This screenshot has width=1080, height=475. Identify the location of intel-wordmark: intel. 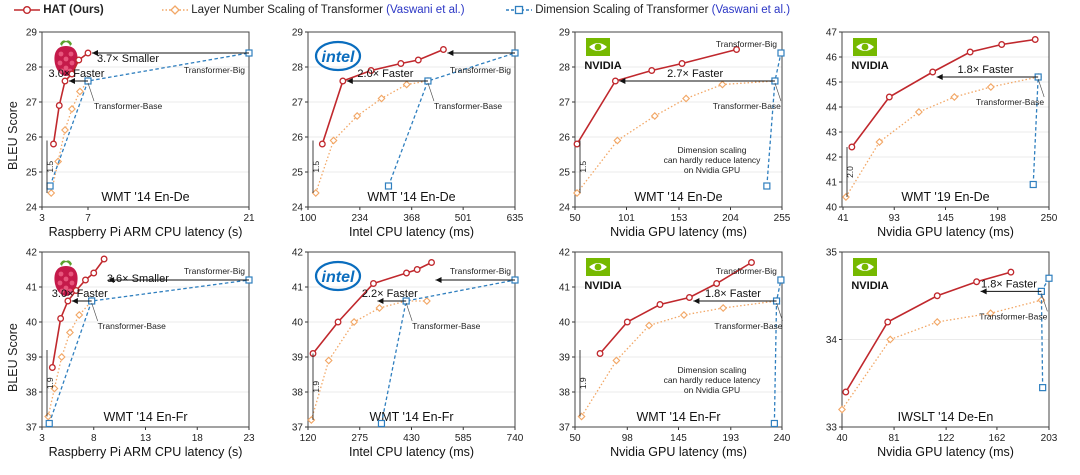
(338, 277).